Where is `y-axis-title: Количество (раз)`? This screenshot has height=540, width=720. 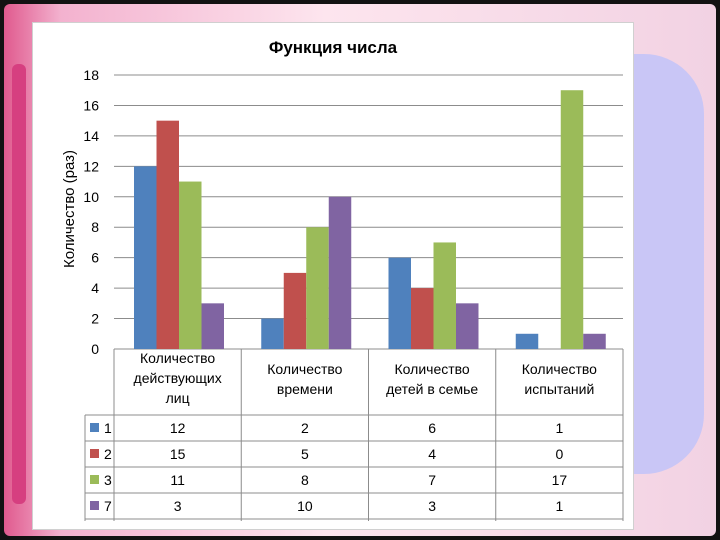
y-axis-title: Количество (раз) is located at coordinates (69, 209).